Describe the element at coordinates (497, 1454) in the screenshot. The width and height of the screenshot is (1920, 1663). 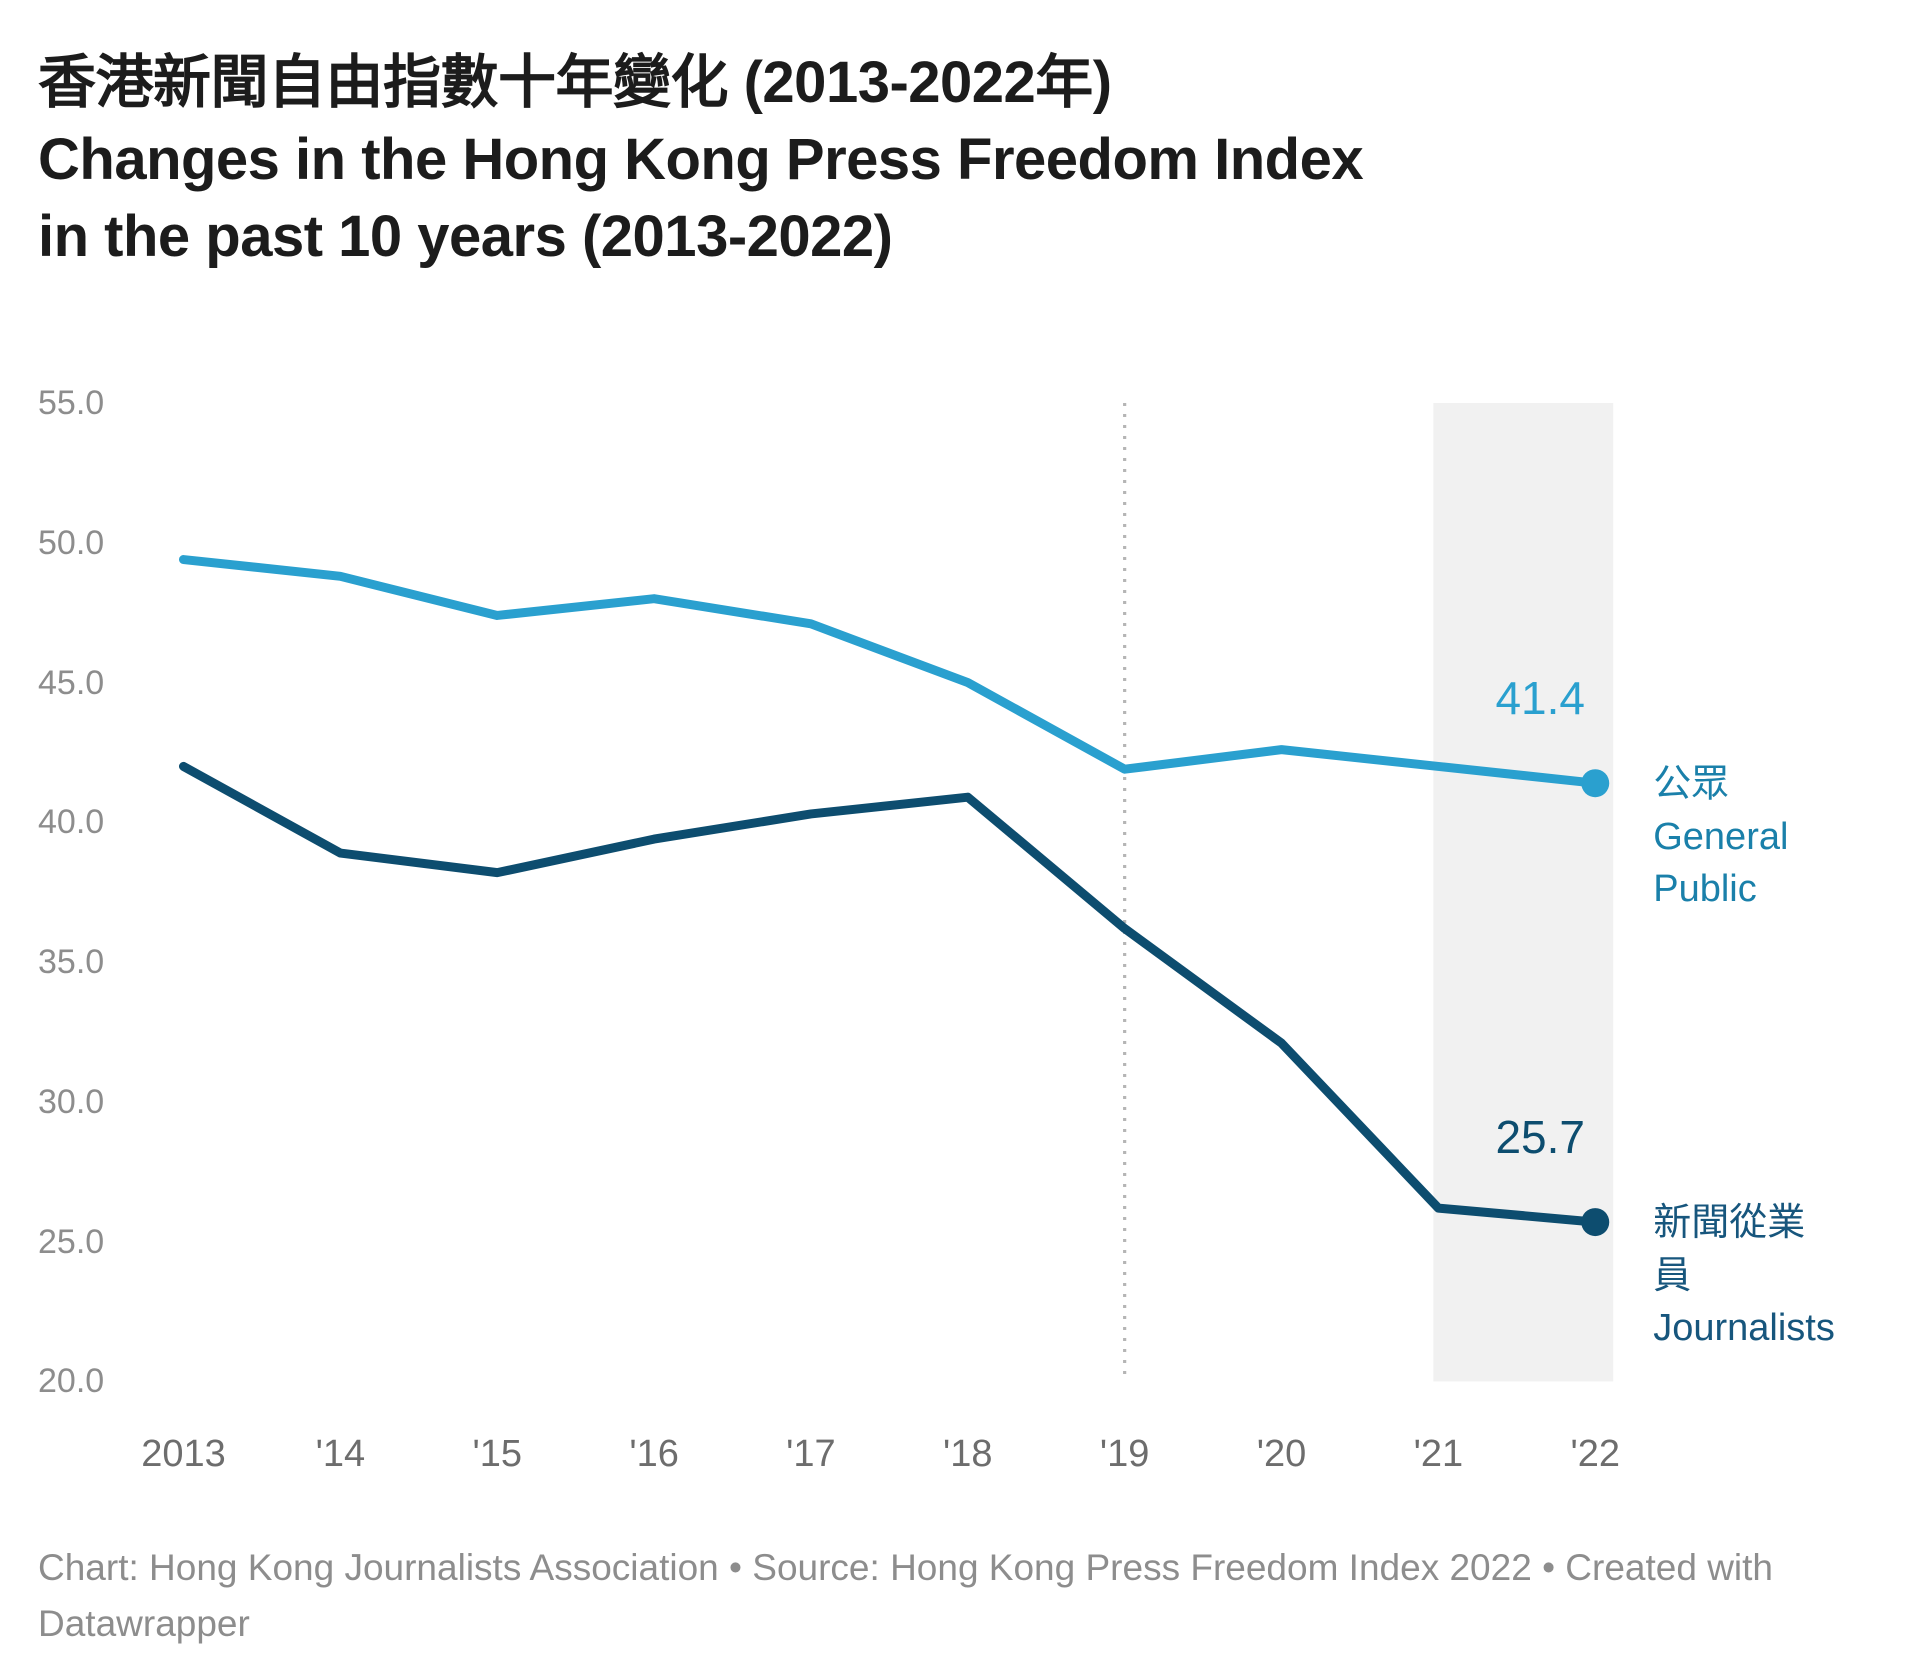
I see `x-tick-label: '15` at that location.